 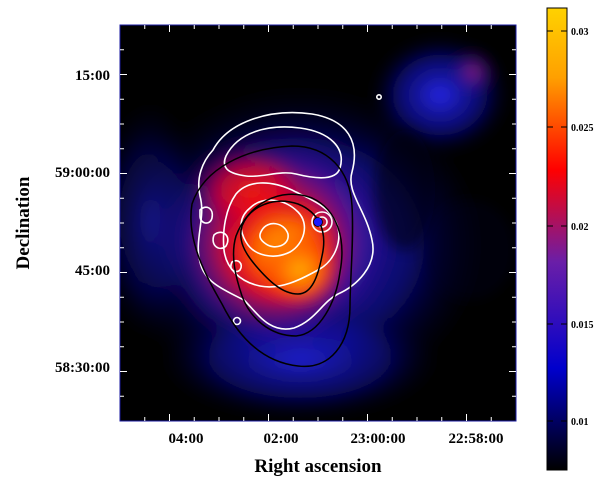 What do you see at coordinates (318, 466) in the screenshot?
I see `x-axis-title: Right ascension` at bounding box center [318, 466].